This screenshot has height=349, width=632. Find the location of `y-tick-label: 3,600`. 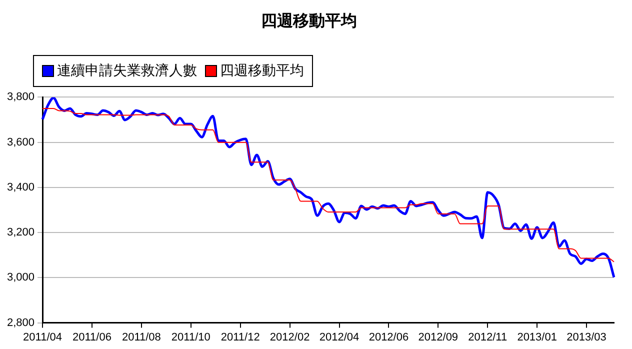

y-tick-label: 3,600 is located at coordinates (20, 142).